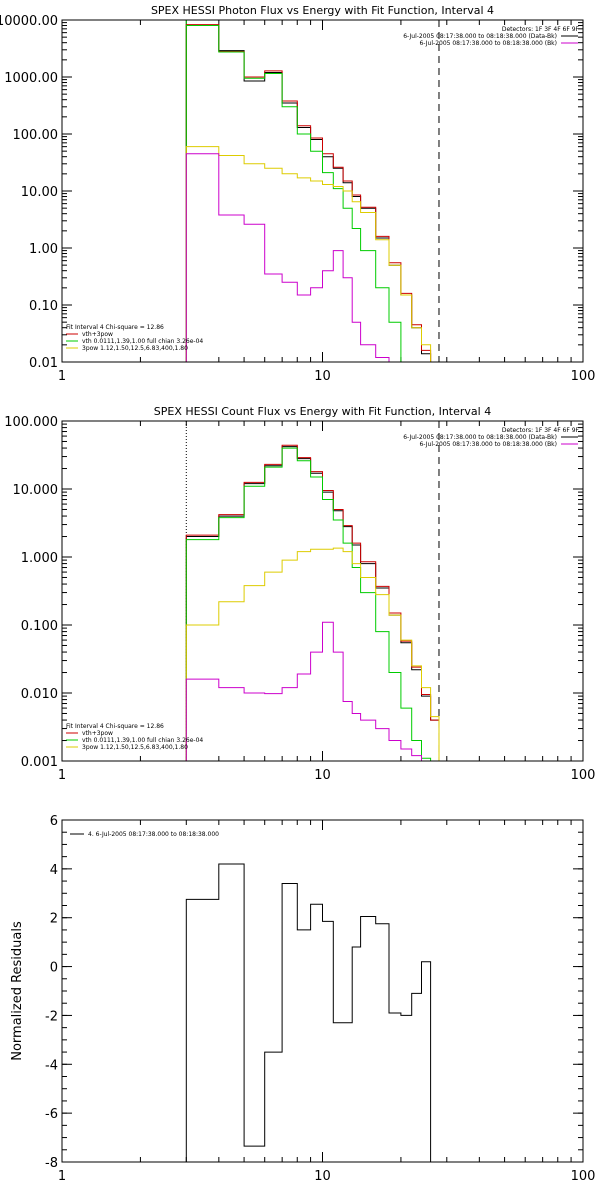  What do you see at coordinates (43, 306) in the screenshot?
I see `y-tick-label: 0.10` at bounding box center [43, 306].